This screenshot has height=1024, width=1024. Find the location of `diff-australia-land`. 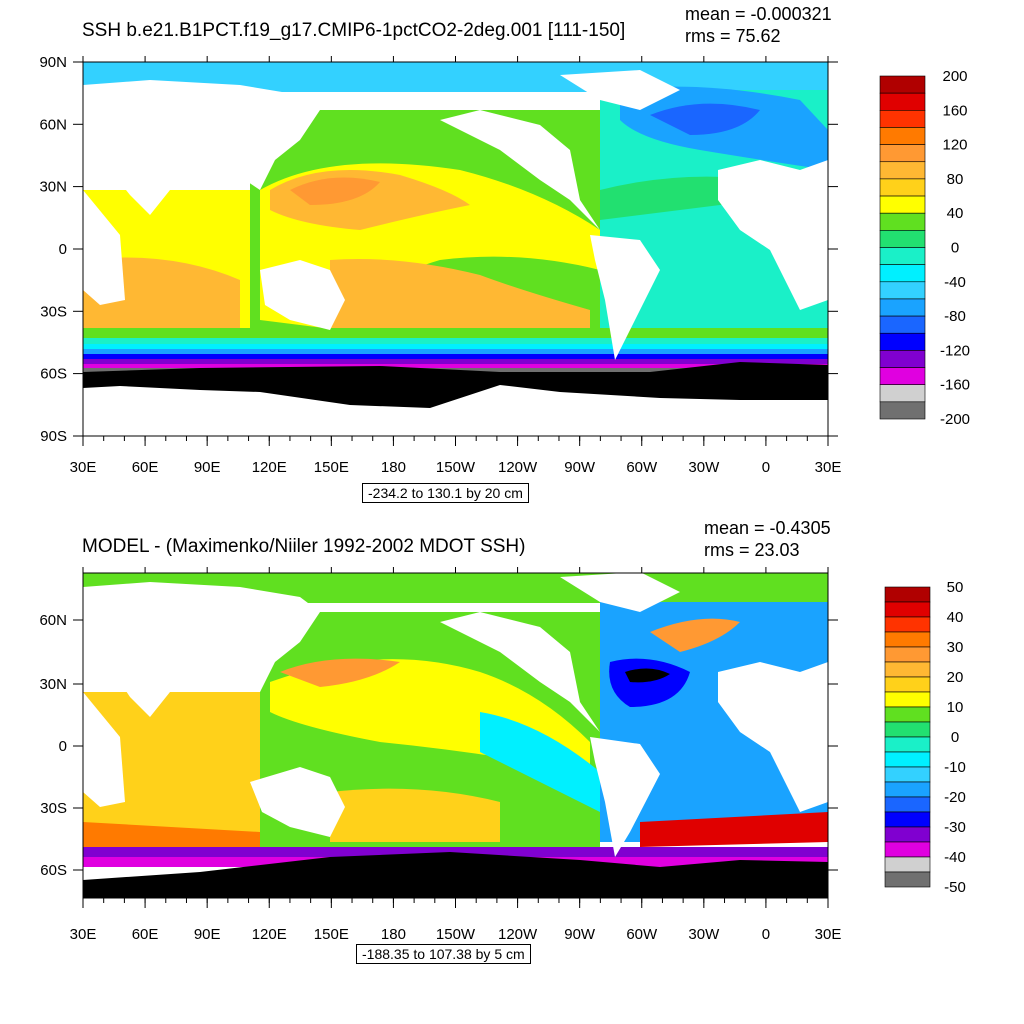

diff-australia-land is located at coordinates (297, 802).